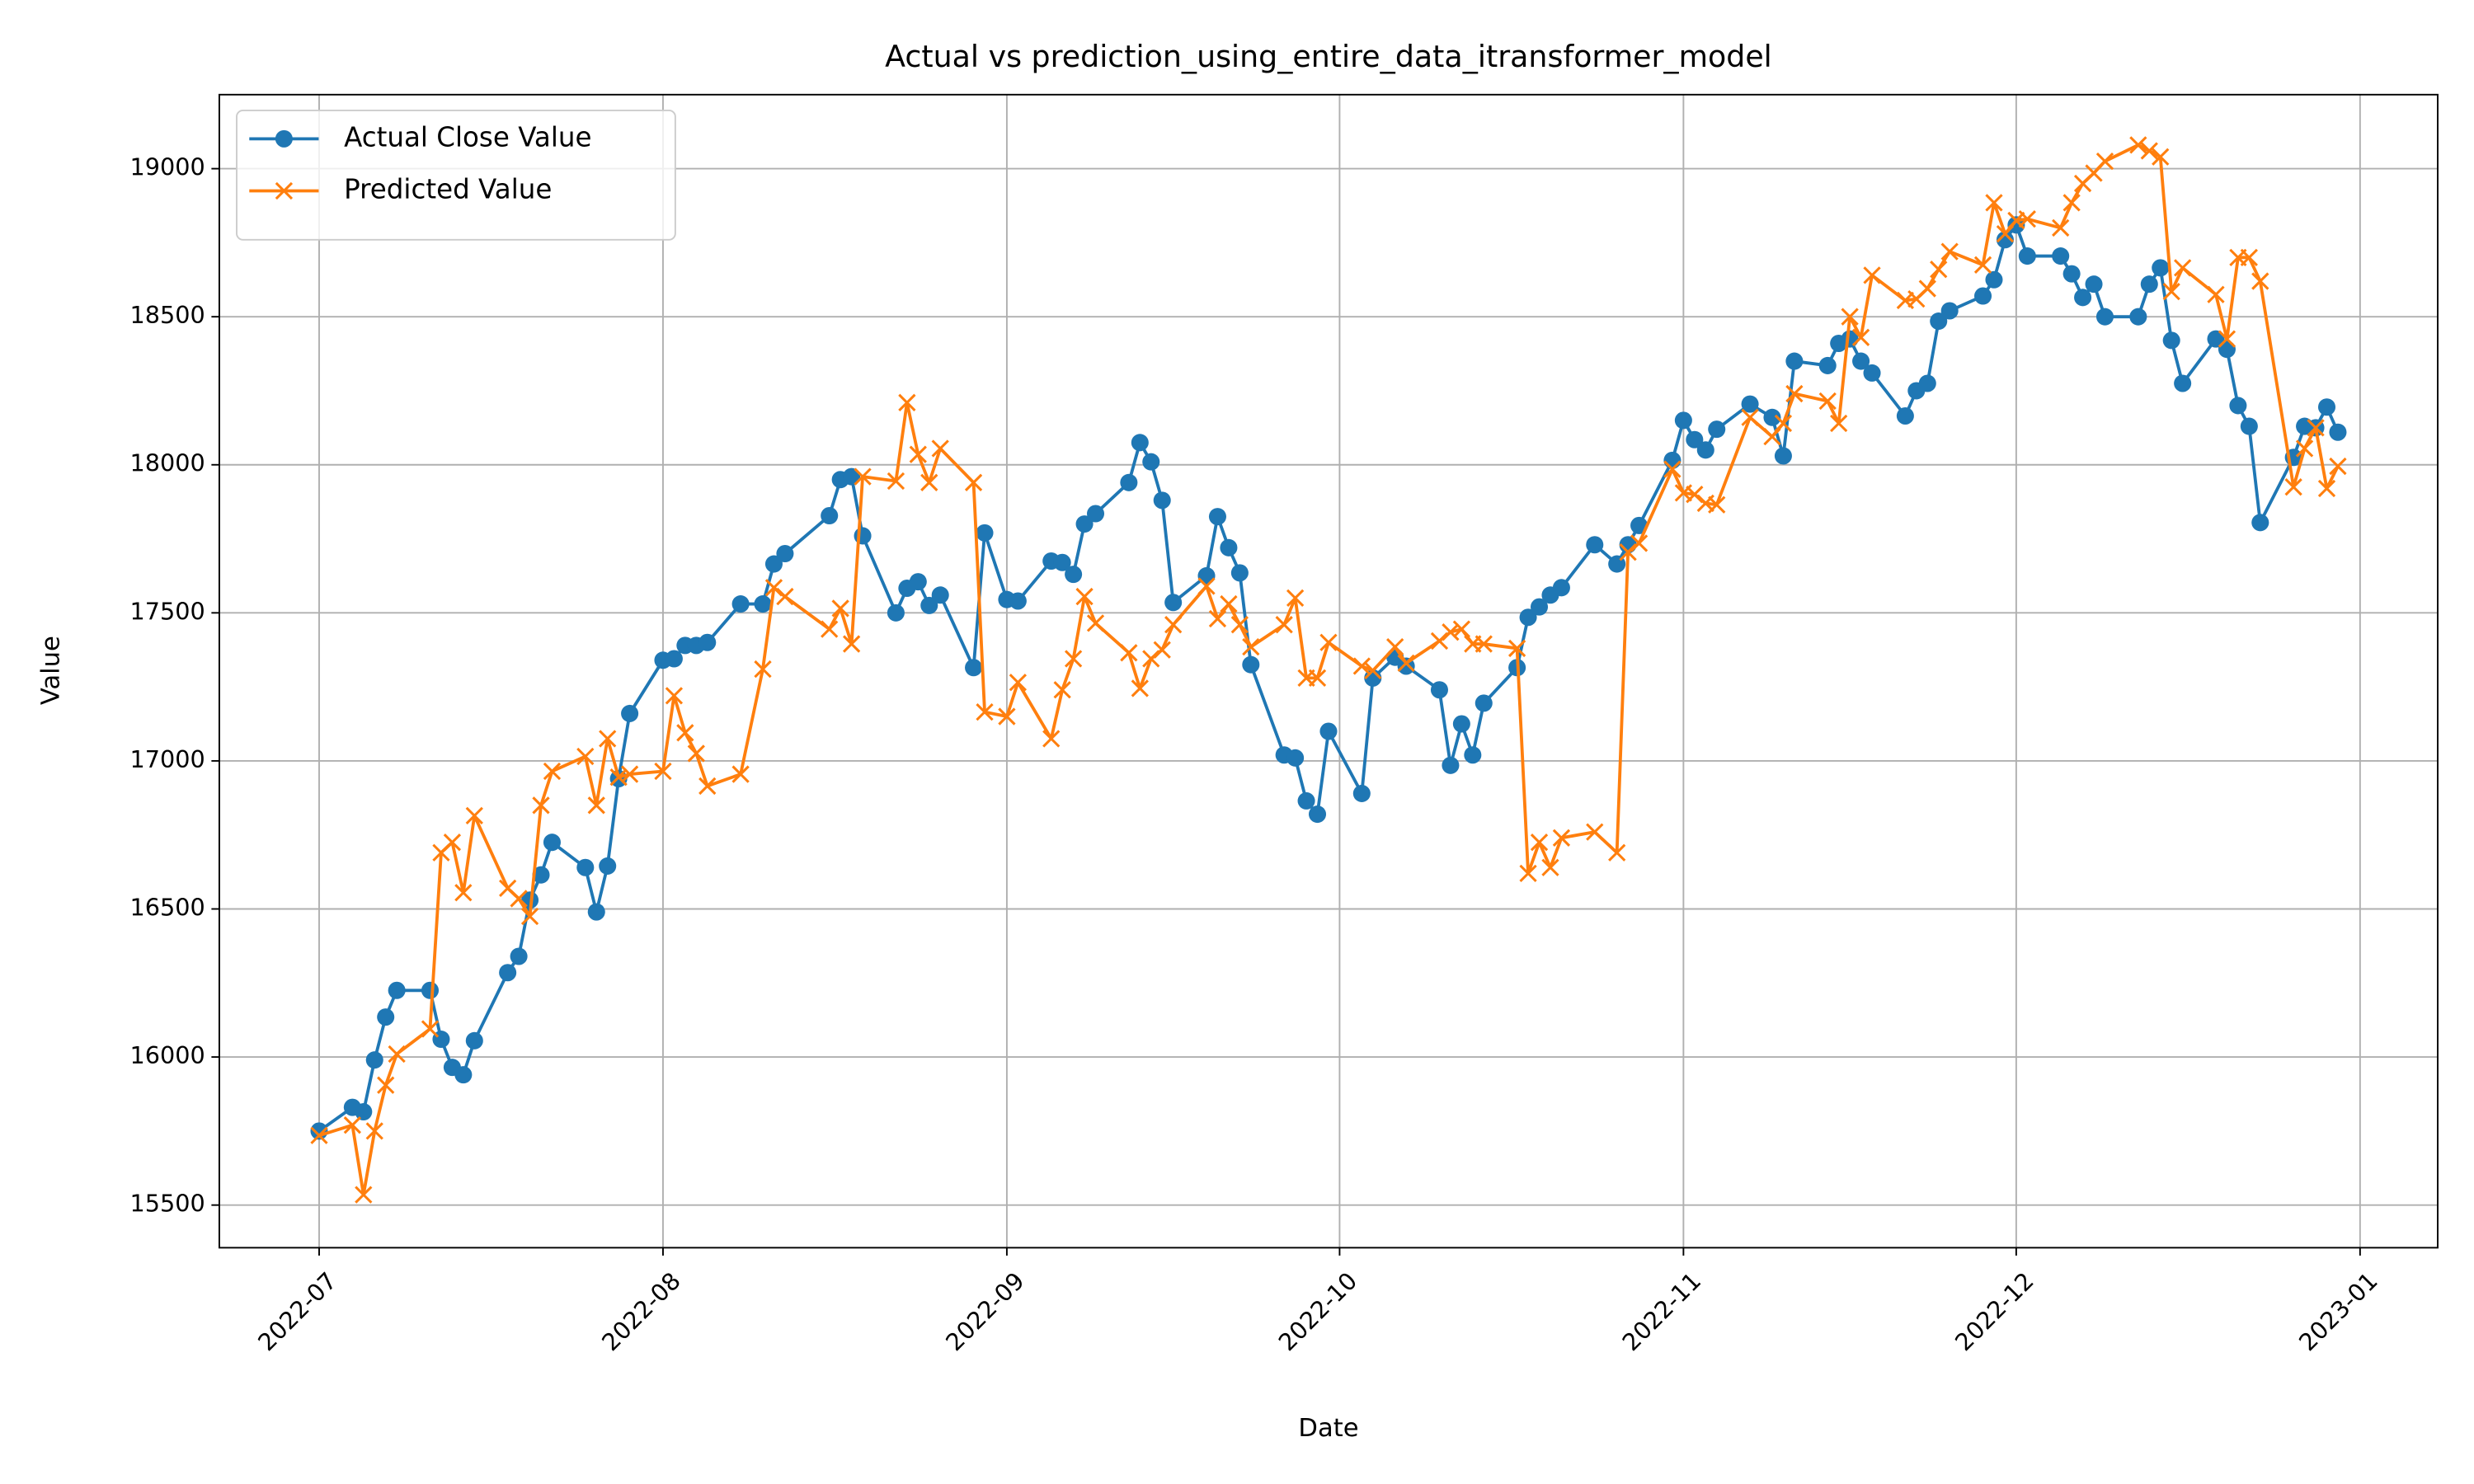  Describe the element at coordinates (167, 167) in the screenshot. I see `y-tick-label: 19000` at that location.